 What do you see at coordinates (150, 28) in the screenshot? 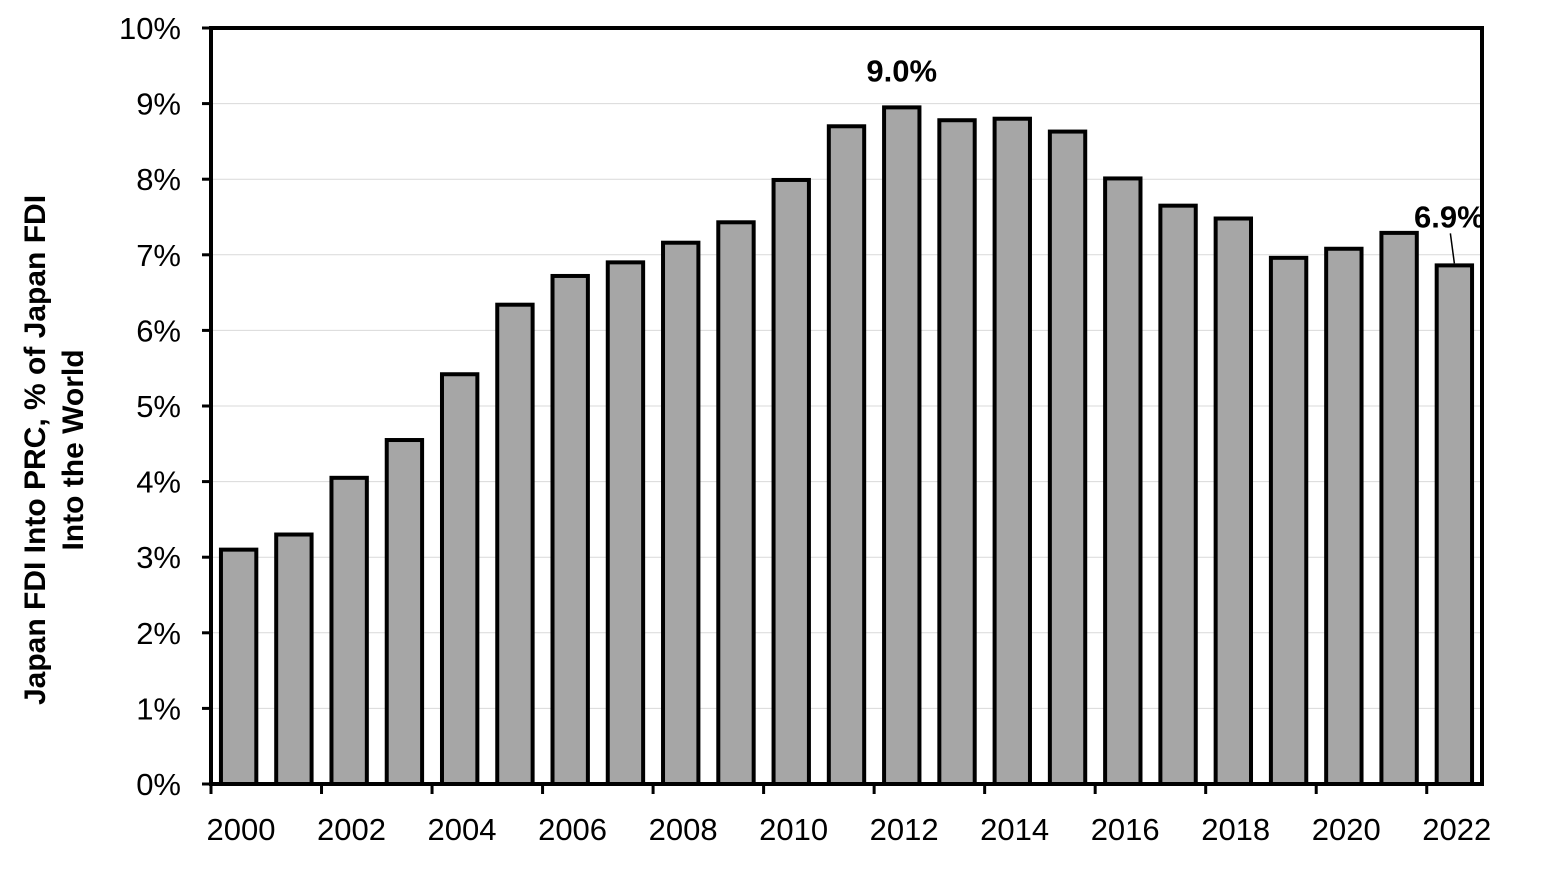
I see `y-tick-label: 10%` at bounding box center [150, 28].